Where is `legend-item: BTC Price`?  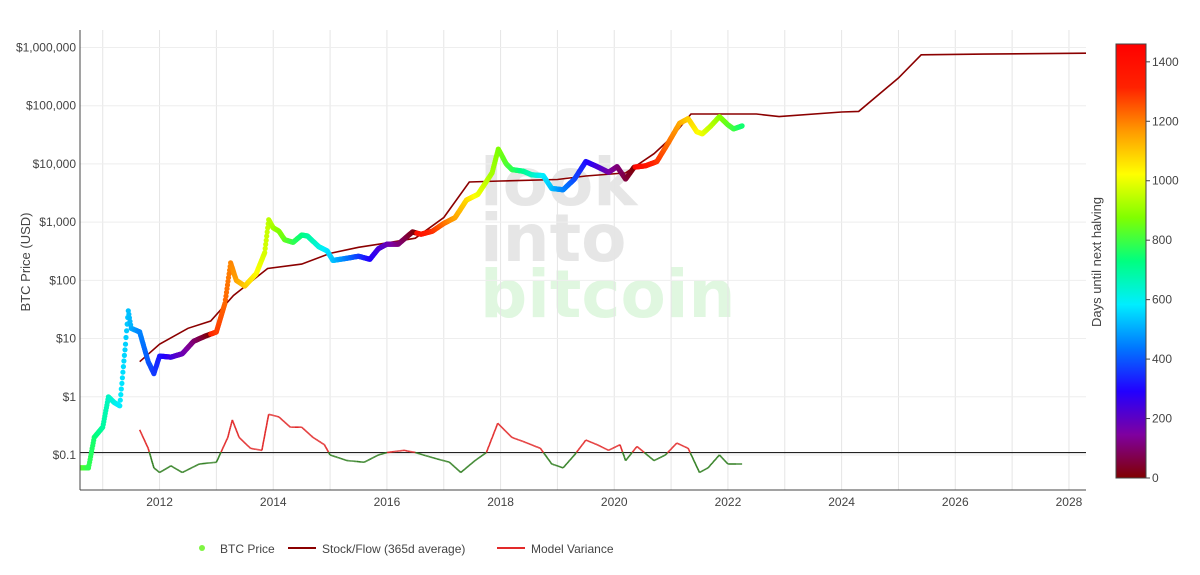 legend-item: BTC Price is located at coordinates (237, 549).